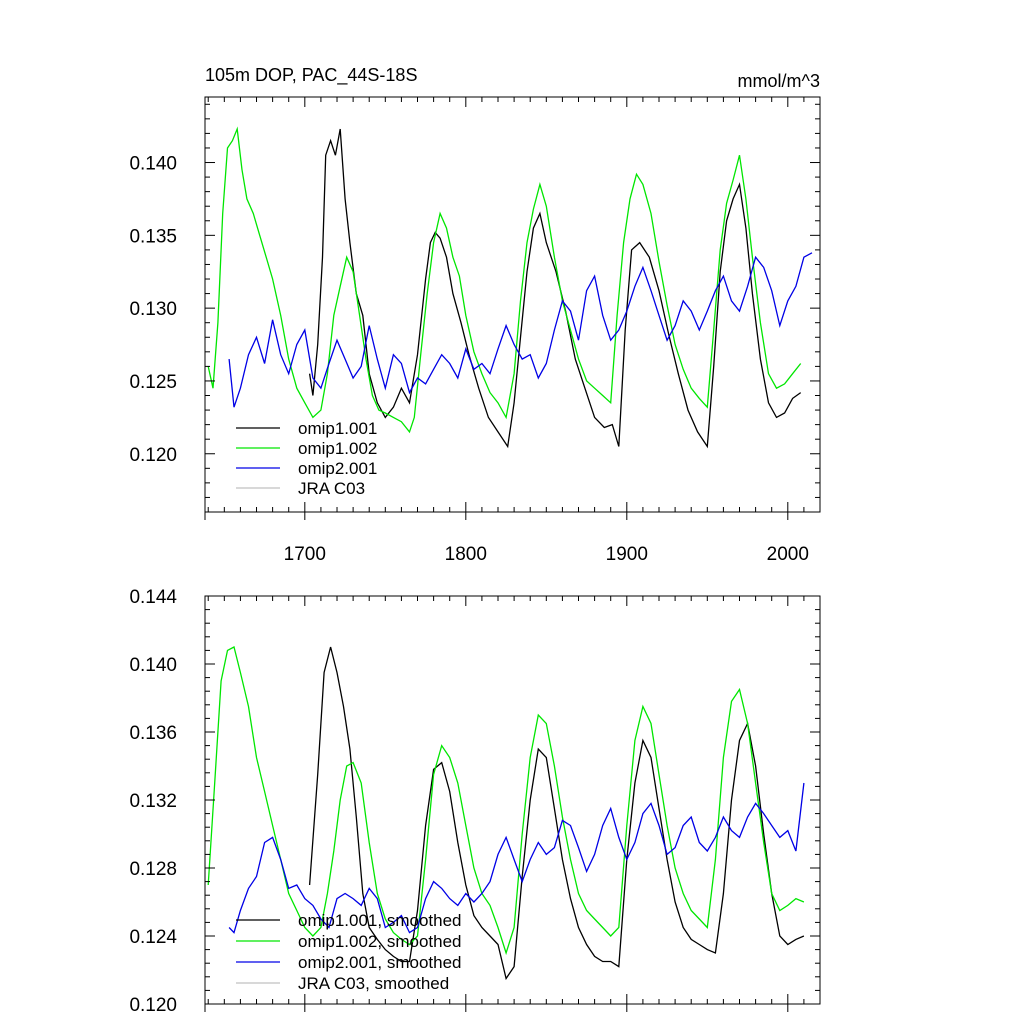 Image resolution: width=1024 pixels, height=1024 pixels. What do you see at coordinates (153, 937) in the screenshot?
I see `y-tick-label: 0.124` at bounding box center [153, 937].